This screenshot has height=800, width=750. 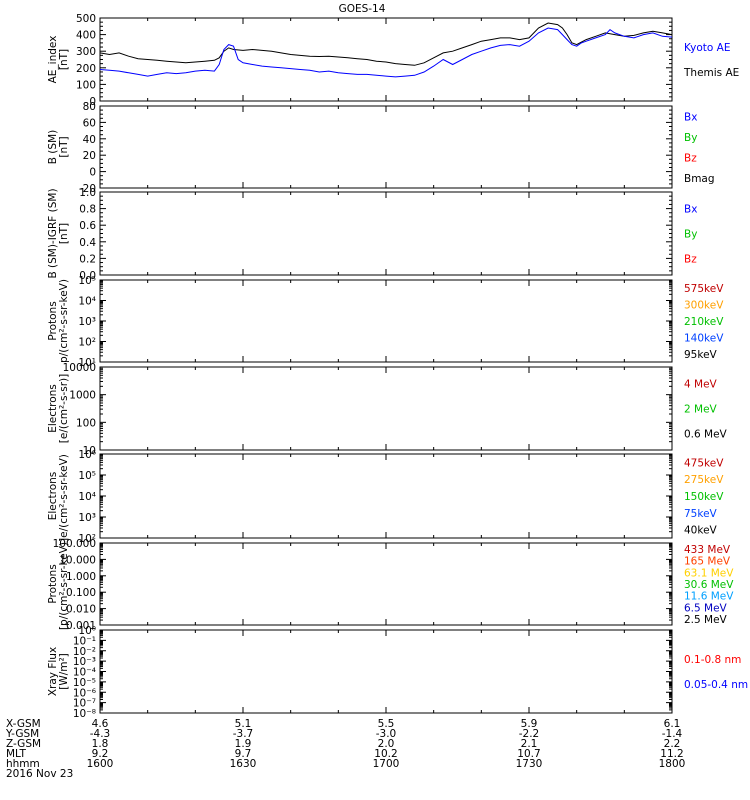 What do you see at coordinates (707, 48) in the screenshot?
I see `legend-entry: Kyoto AE` at bounding box center [707, 48].